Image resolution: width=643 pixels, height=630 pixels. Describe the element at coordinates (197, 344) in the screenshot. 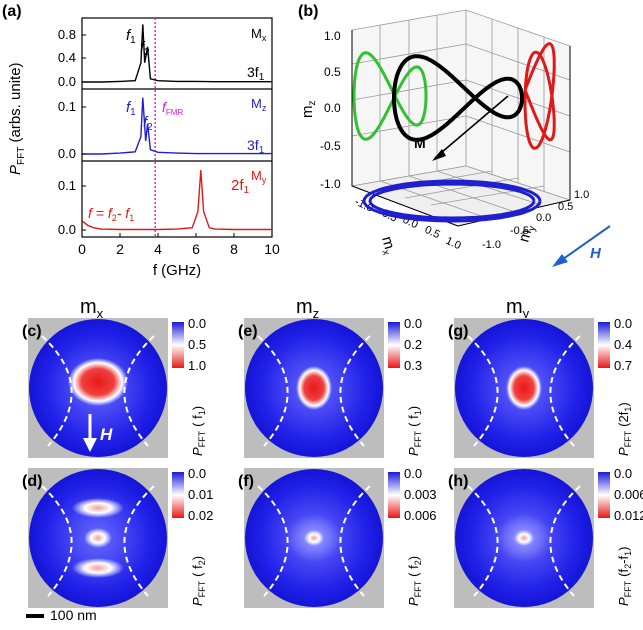

I see `colorbar-tick: 0.5` at that location.